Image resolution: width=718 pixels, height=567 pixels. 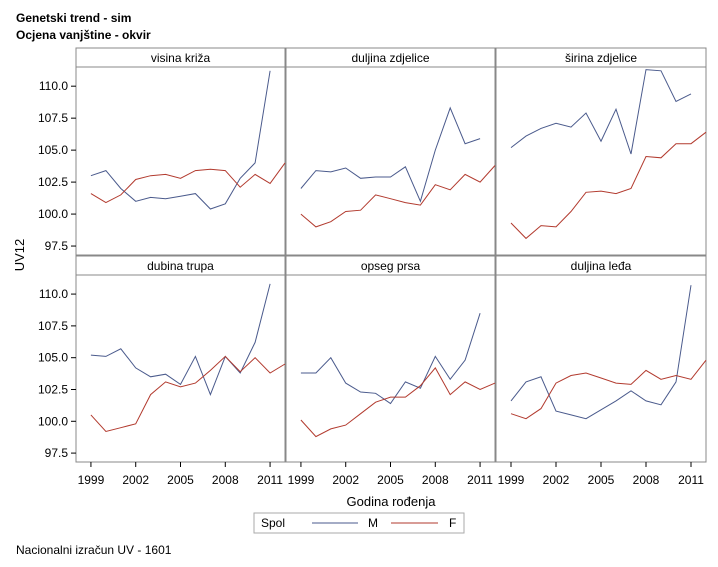 I want to click on x-axis-label: Godina rođenja, so click(x=392, y=501).